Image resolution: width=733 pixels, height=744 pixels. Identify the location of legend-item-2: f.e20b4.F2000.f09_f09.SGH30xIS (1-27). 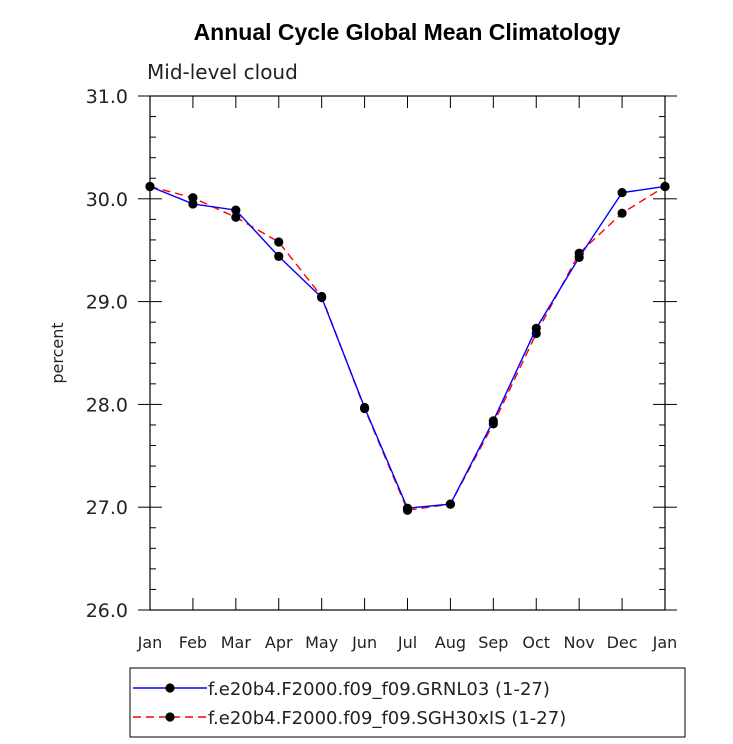
(349, 718).